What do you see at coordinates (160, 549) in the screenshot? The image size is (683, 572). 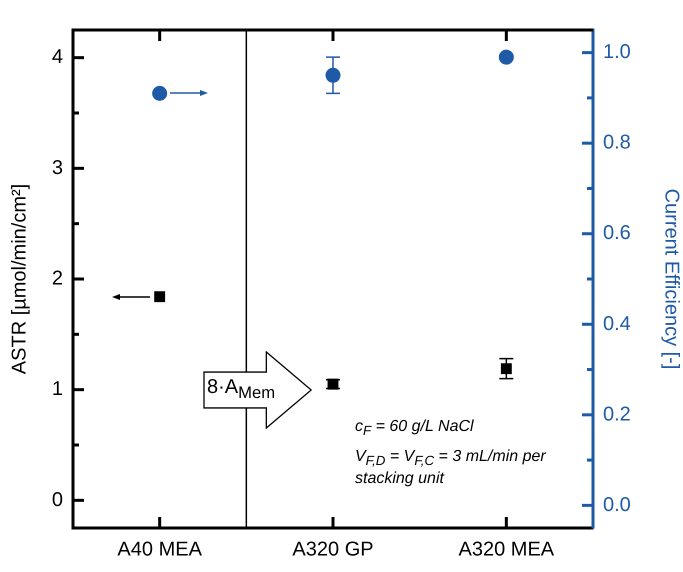 I see `x-tick-label: A40 MEA` at bounding box center [160, 549].